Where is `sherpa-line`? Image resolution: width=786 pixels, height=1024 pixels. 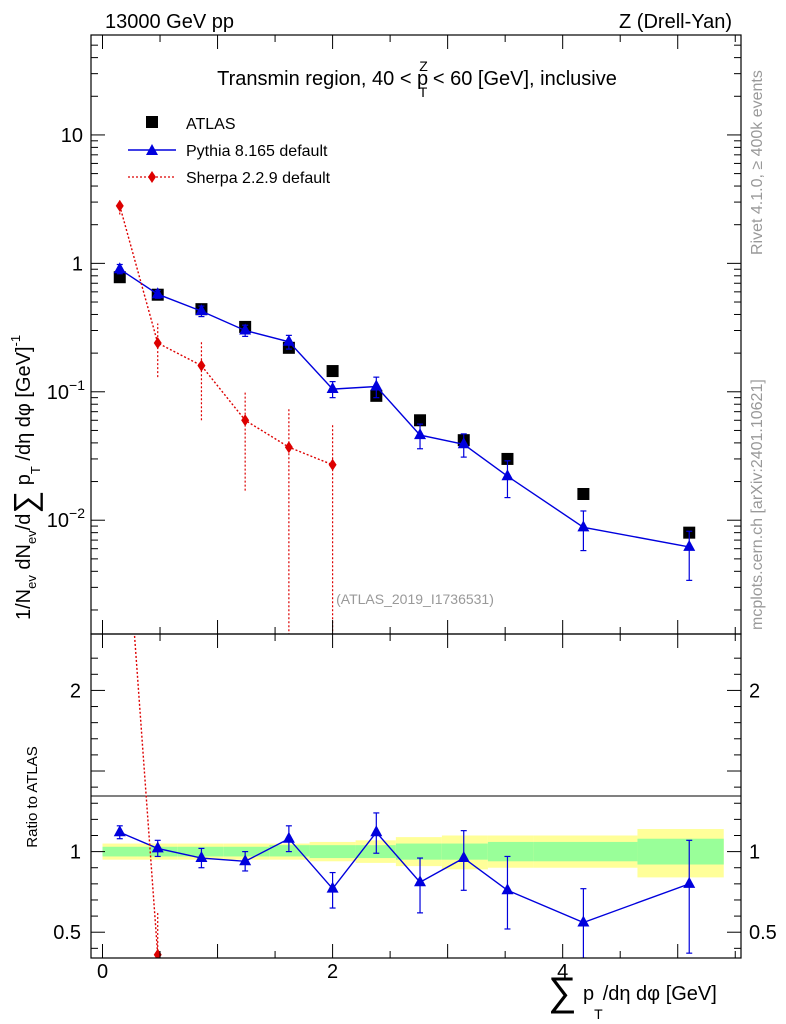 sherpa-line is located at coordinates (226, 335).